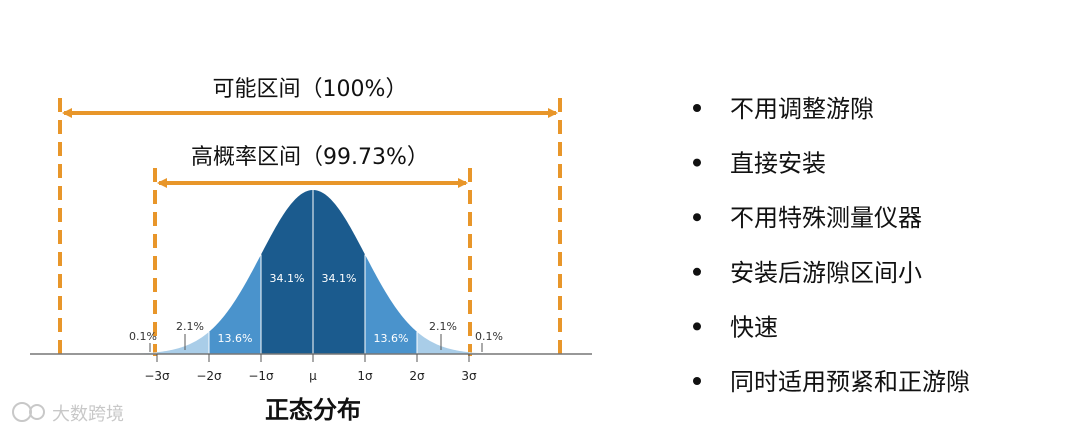  I want to click on axis-label: 2σ, so click(417, 376).